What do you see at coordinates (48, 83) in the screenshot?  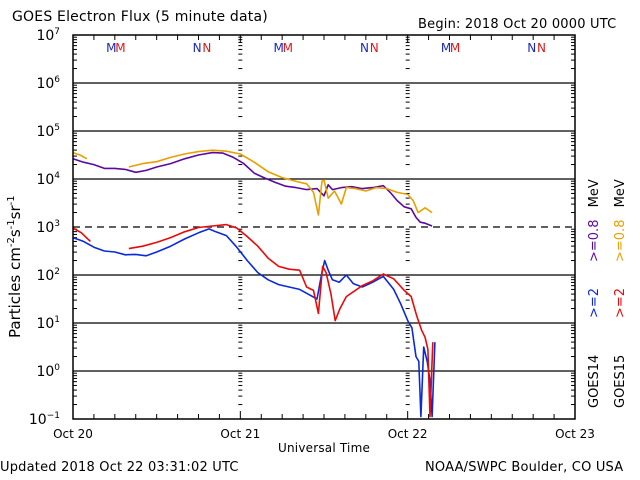 I see `y-tick-label: 10⁶` at bounding box center [48, 83].